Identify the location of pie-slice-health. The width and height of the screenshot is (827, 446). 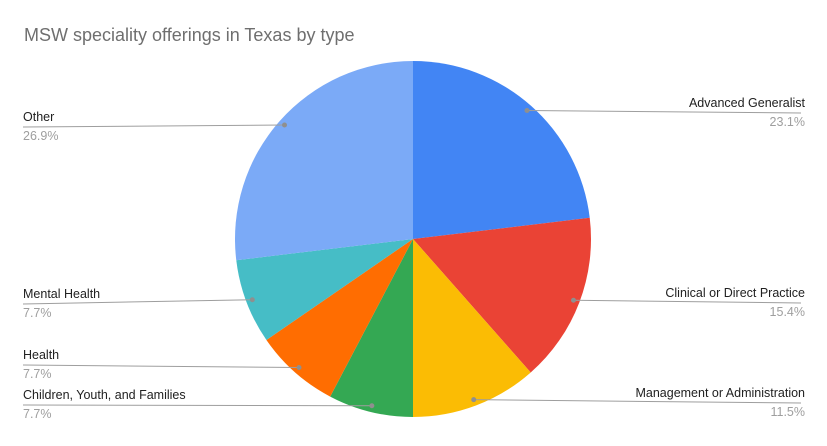
(339, 318).